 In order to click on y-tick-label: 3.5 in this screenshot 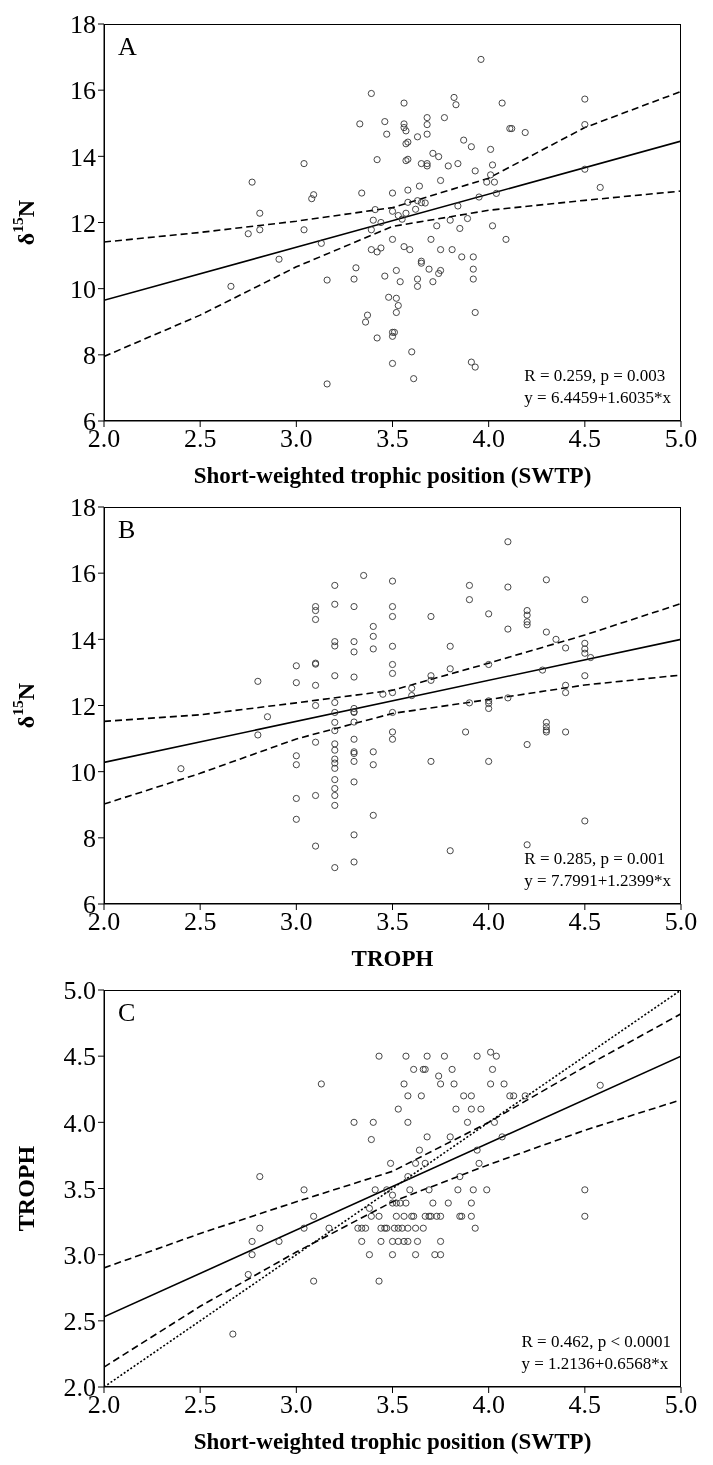, I will do `click(79, 1189)`.